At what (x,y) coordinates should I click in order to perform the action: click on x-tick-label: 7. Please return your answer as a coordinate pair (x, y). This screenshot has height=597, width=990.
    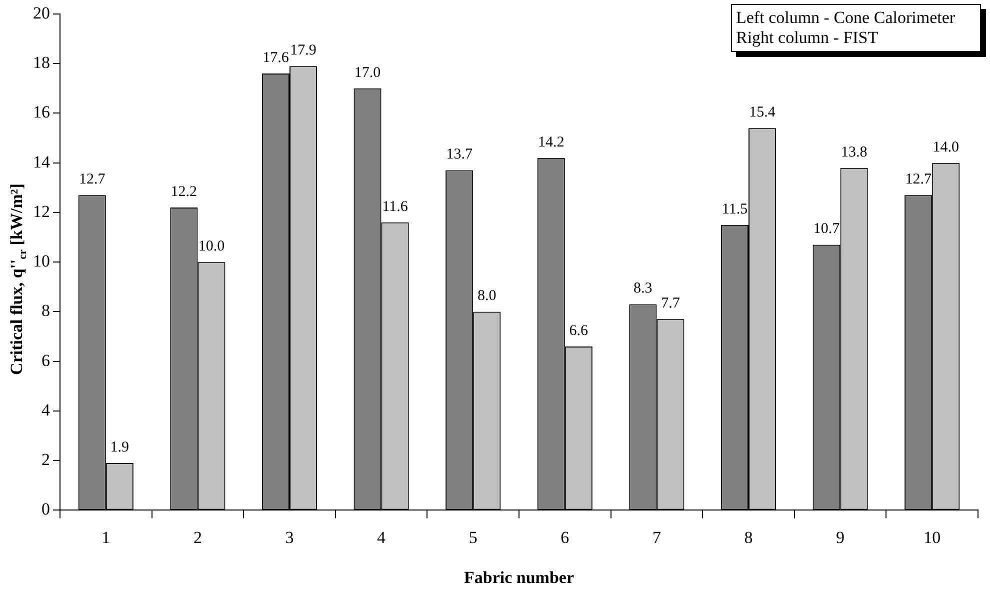
    Looking at the image, I should click on (657, 537).